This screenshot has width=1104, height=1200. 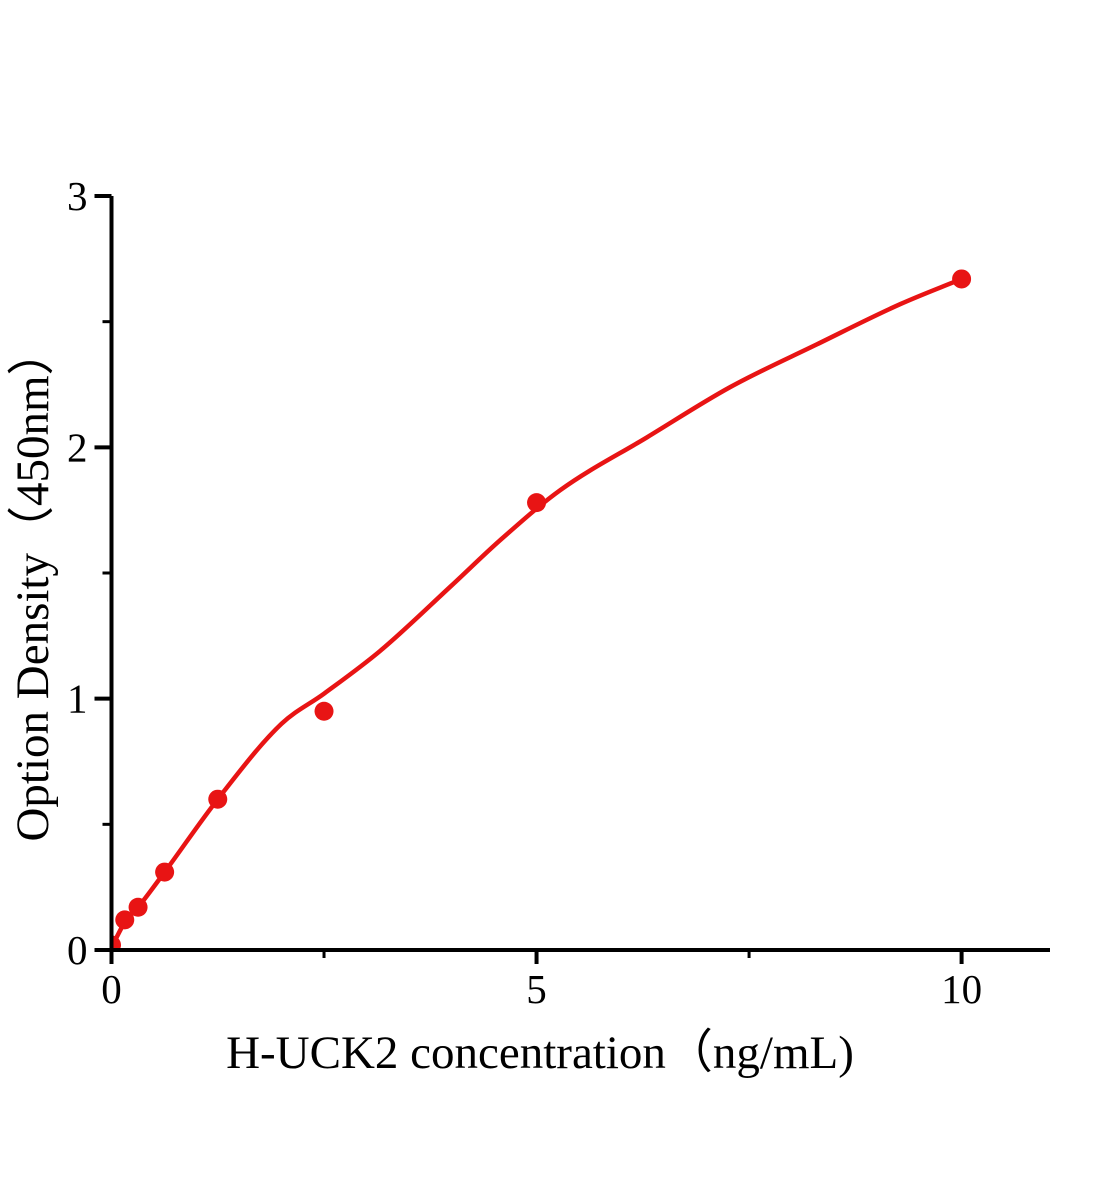 I want to click on x-axis-title: H-UCK2 concentration（ng/mL), so click(x=540, y=1053).